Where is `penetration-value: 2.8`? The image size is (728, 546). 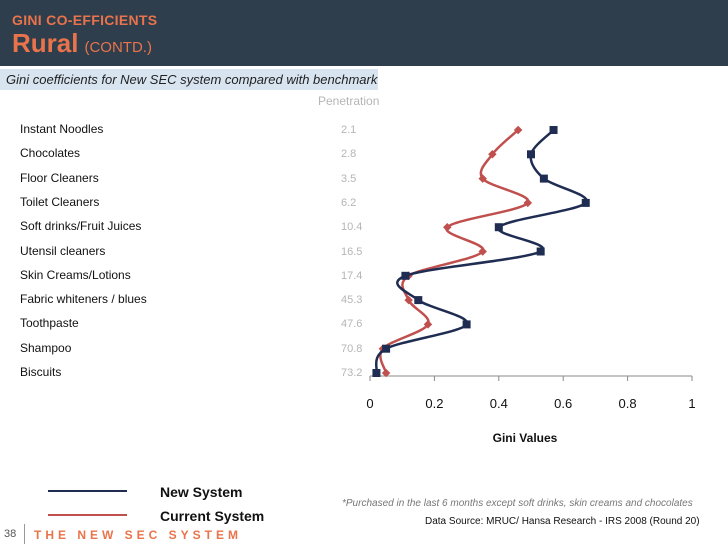
penetration-value: 2.8 is located at coordinates (349, 154).